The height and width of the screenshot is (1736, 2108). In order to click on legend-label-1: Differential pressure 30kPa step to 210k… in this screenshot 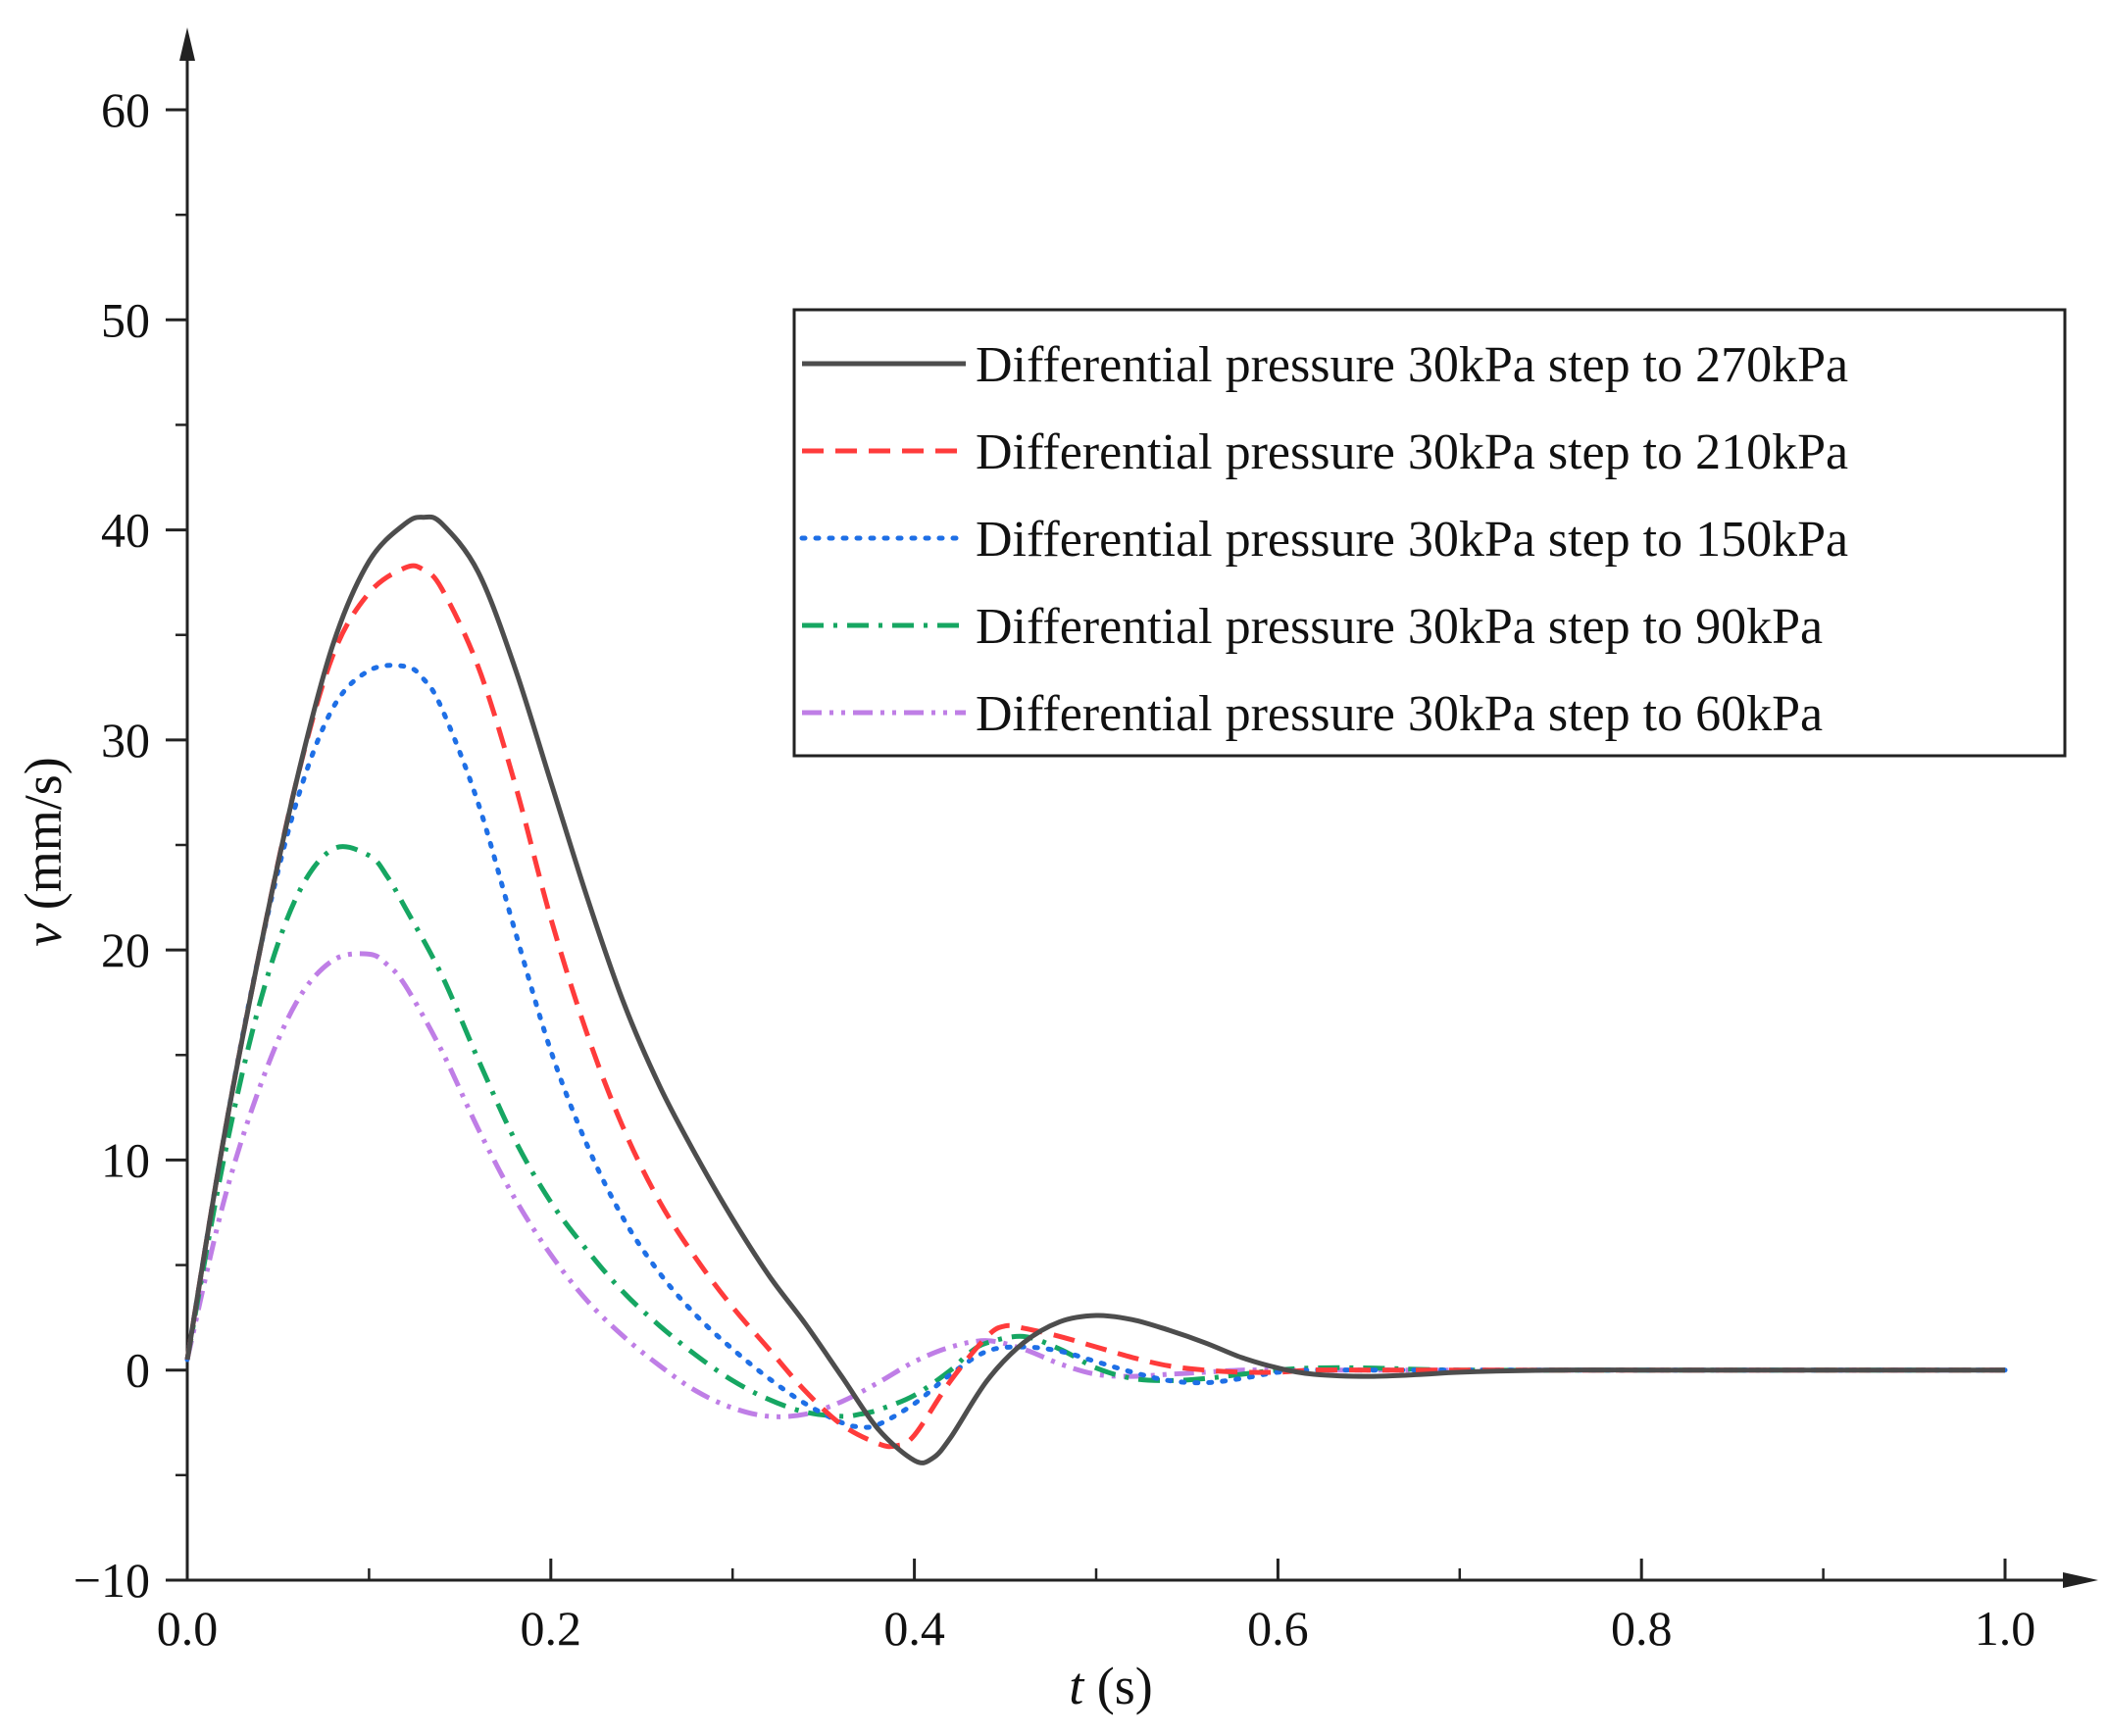, I will do `click(1412, 452)`.